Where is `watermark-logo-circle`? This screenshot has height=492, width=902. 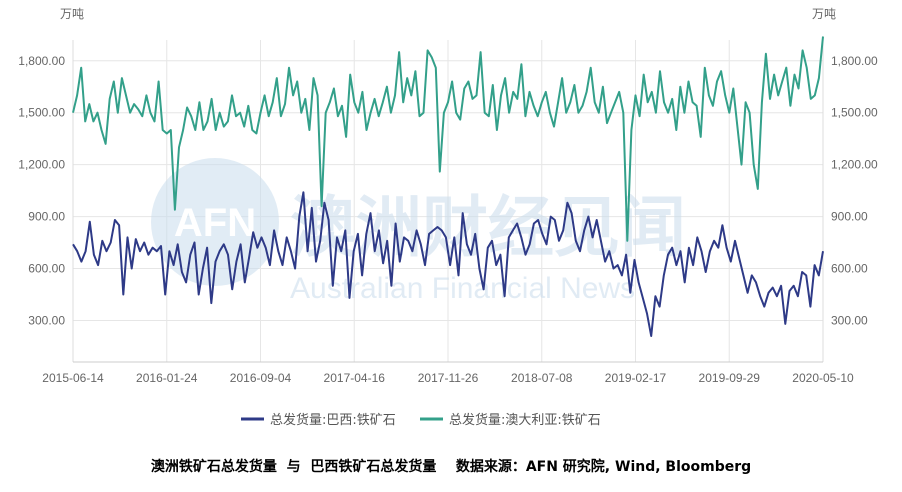
watermark-logo-circle is located at coordinates (215, 222).